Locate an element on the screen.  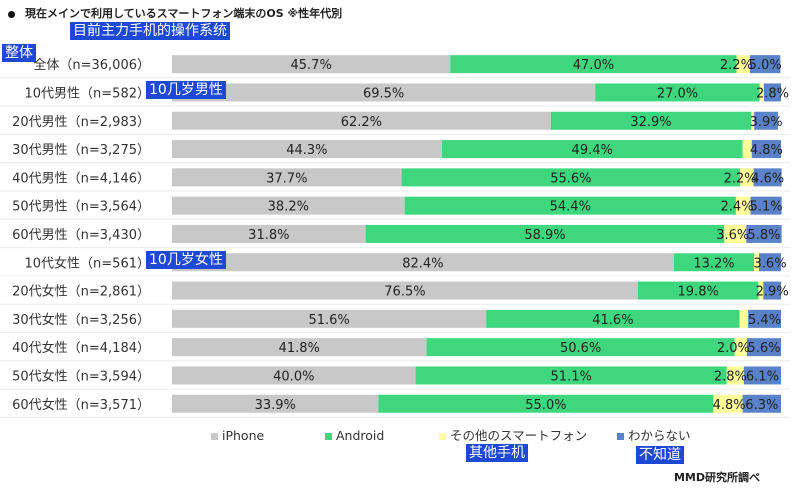
data-label: 45.7% is located at coordinates (311, 65).